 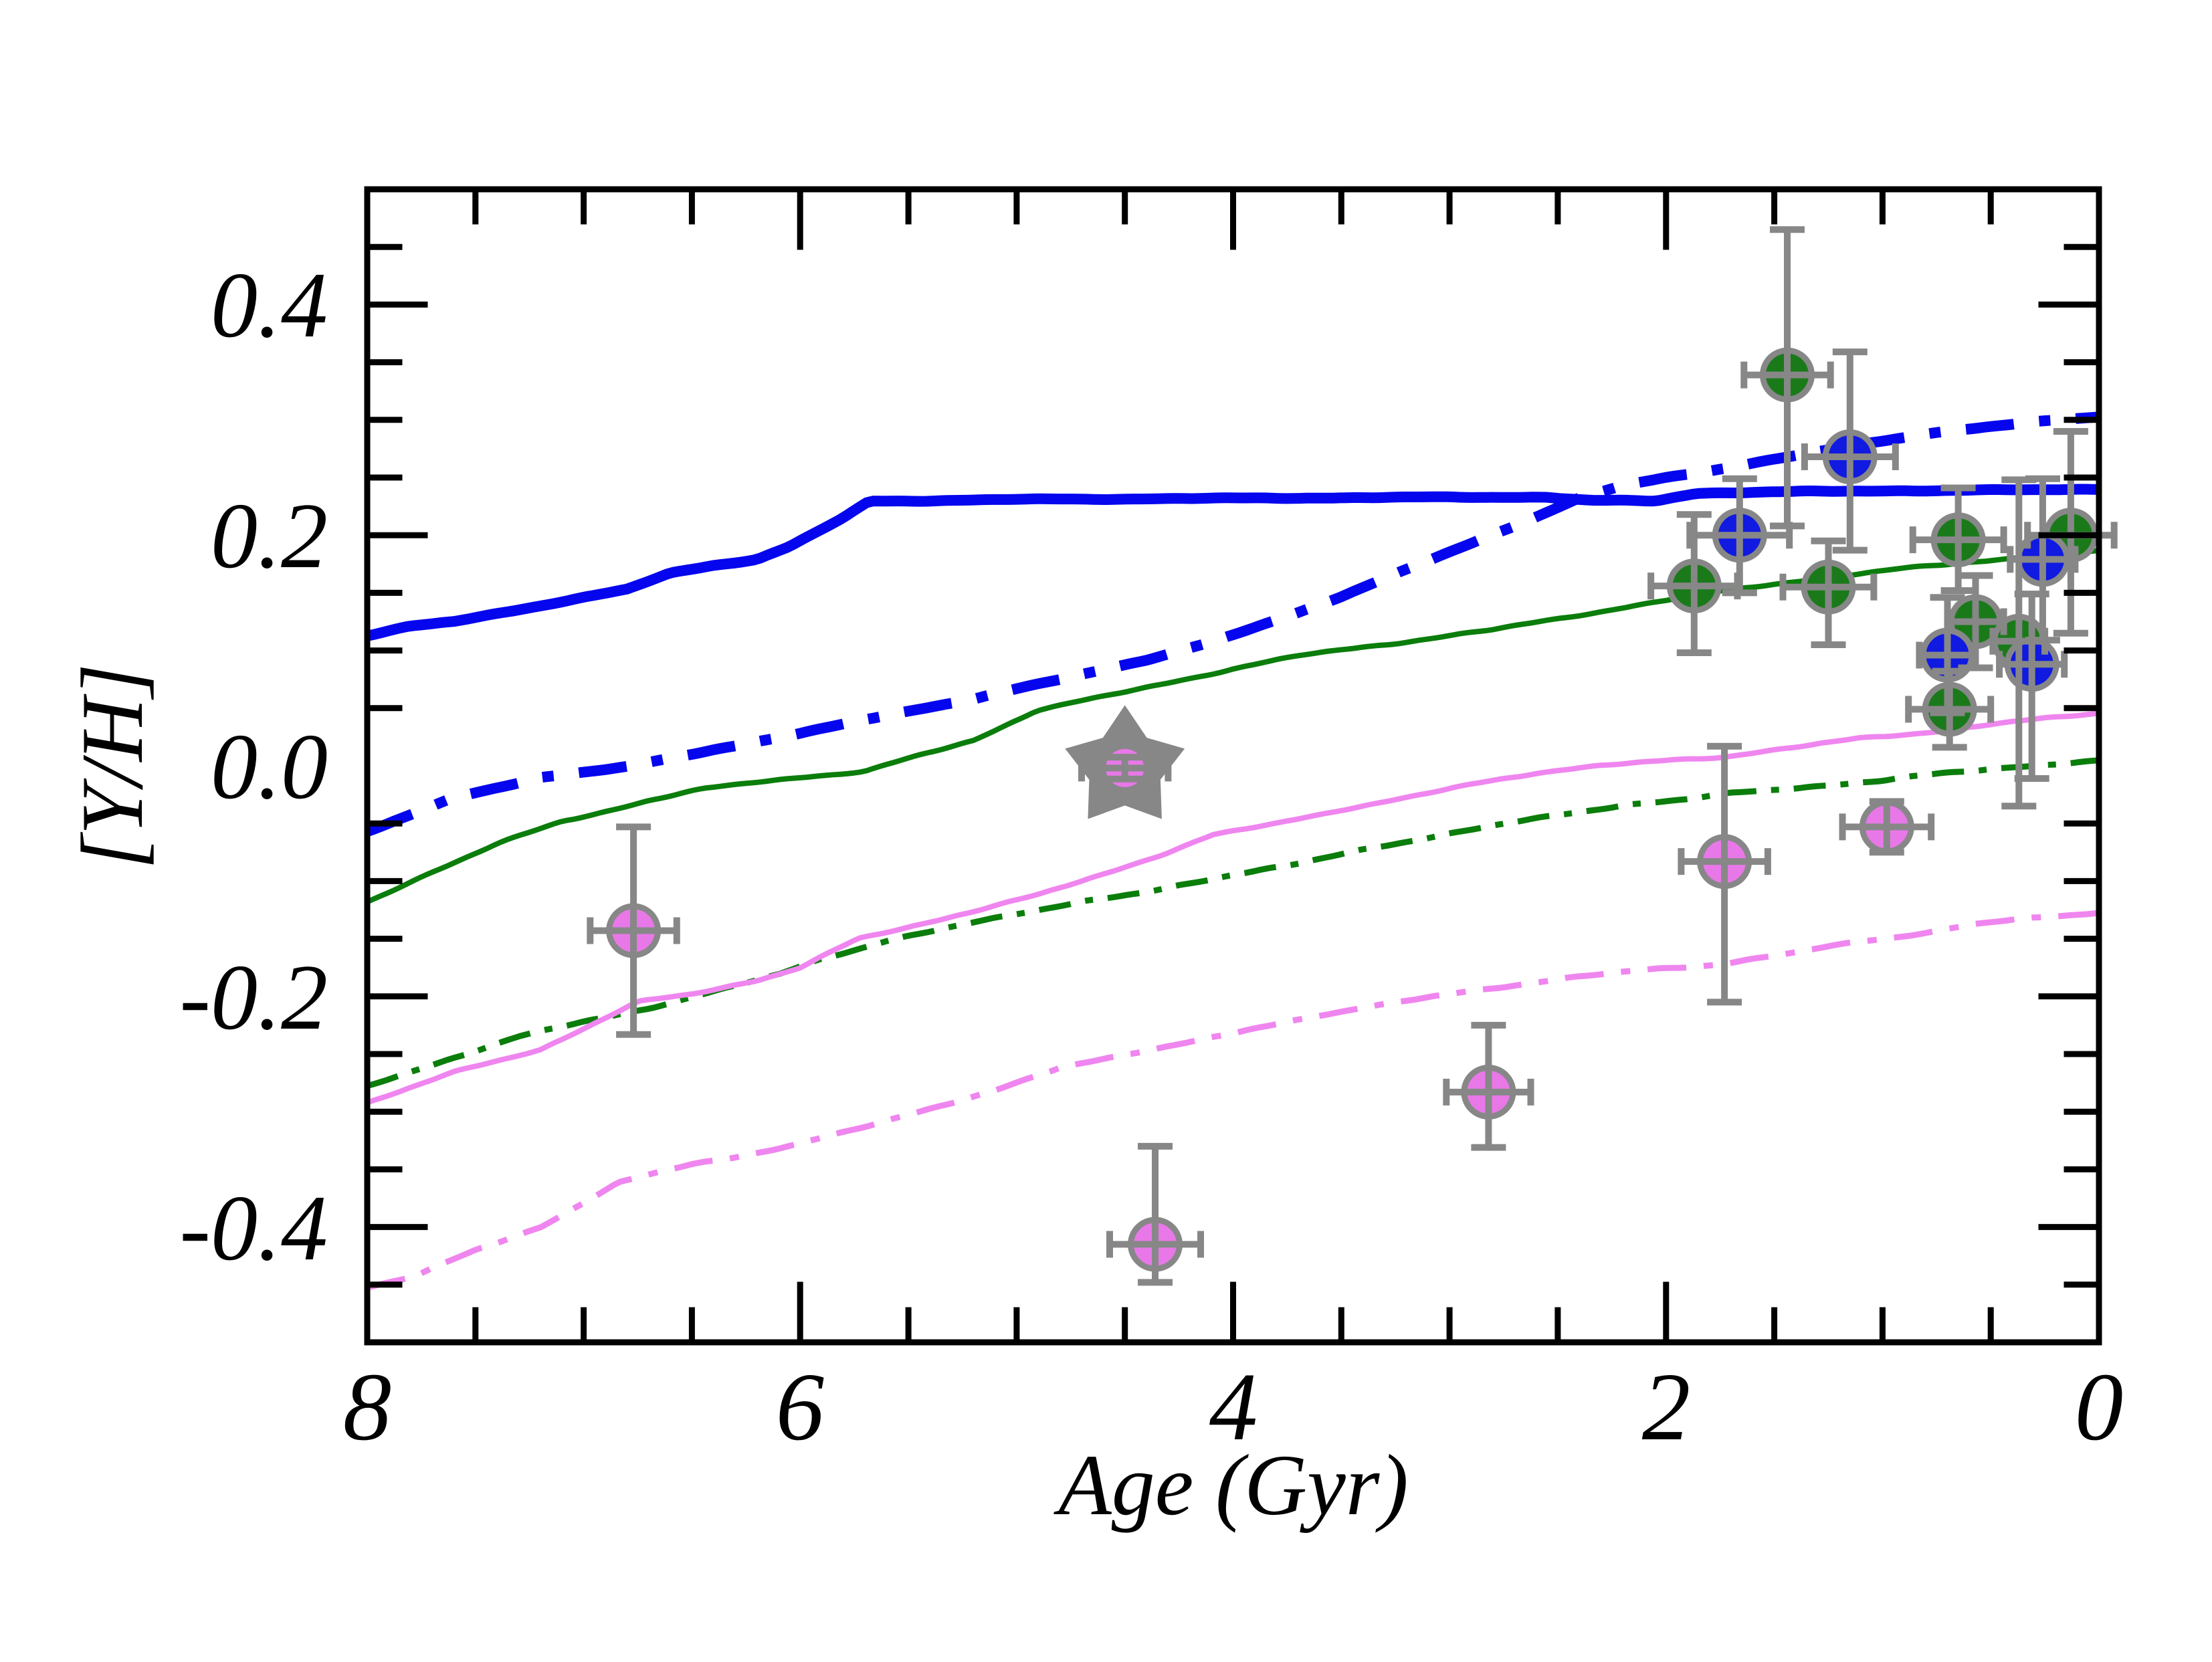 What do you see at coordinates (269, 305) in the screenshot?
I see `svg-text: 0.4` at bounding box center [269, 305].